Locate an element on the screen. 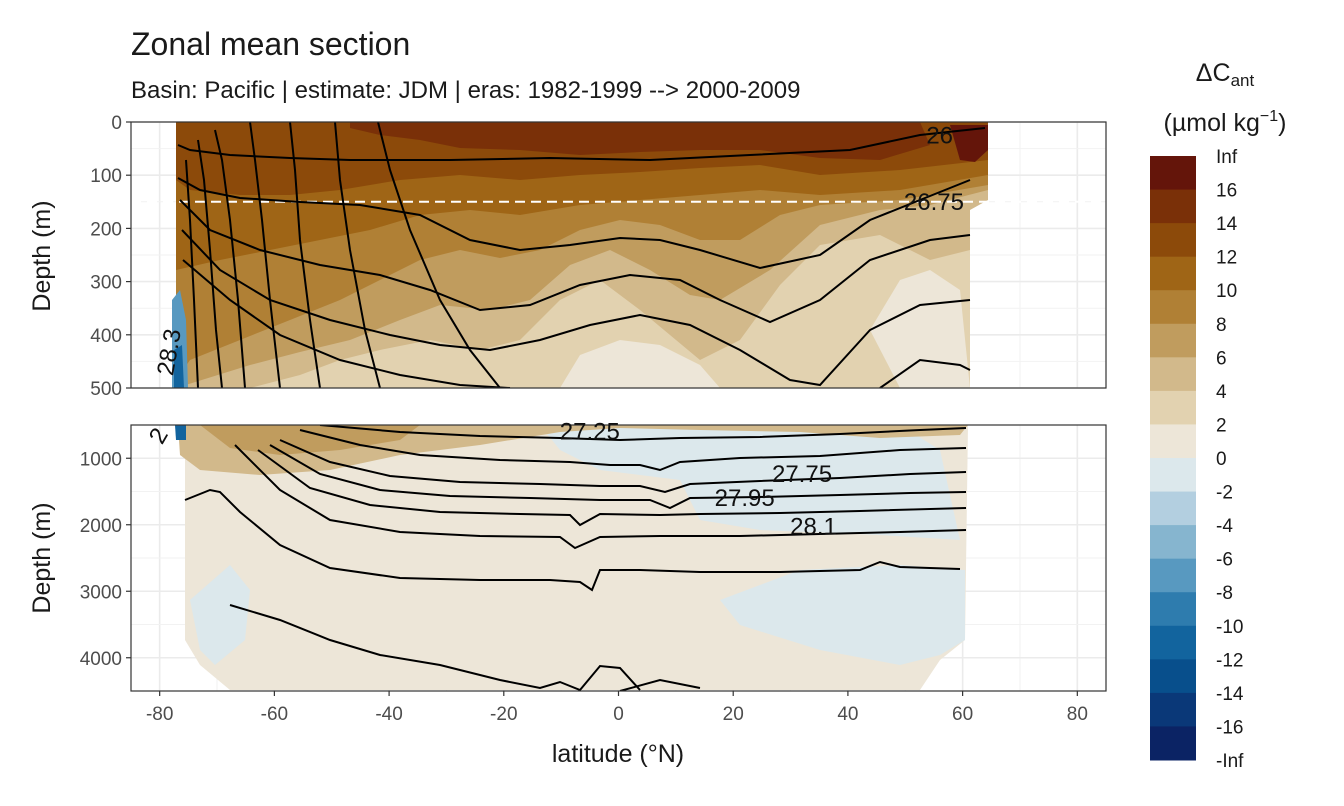 This screenshot has height=806, width=1344. x-tick-label: -60 is located at coordinates (274, 714).